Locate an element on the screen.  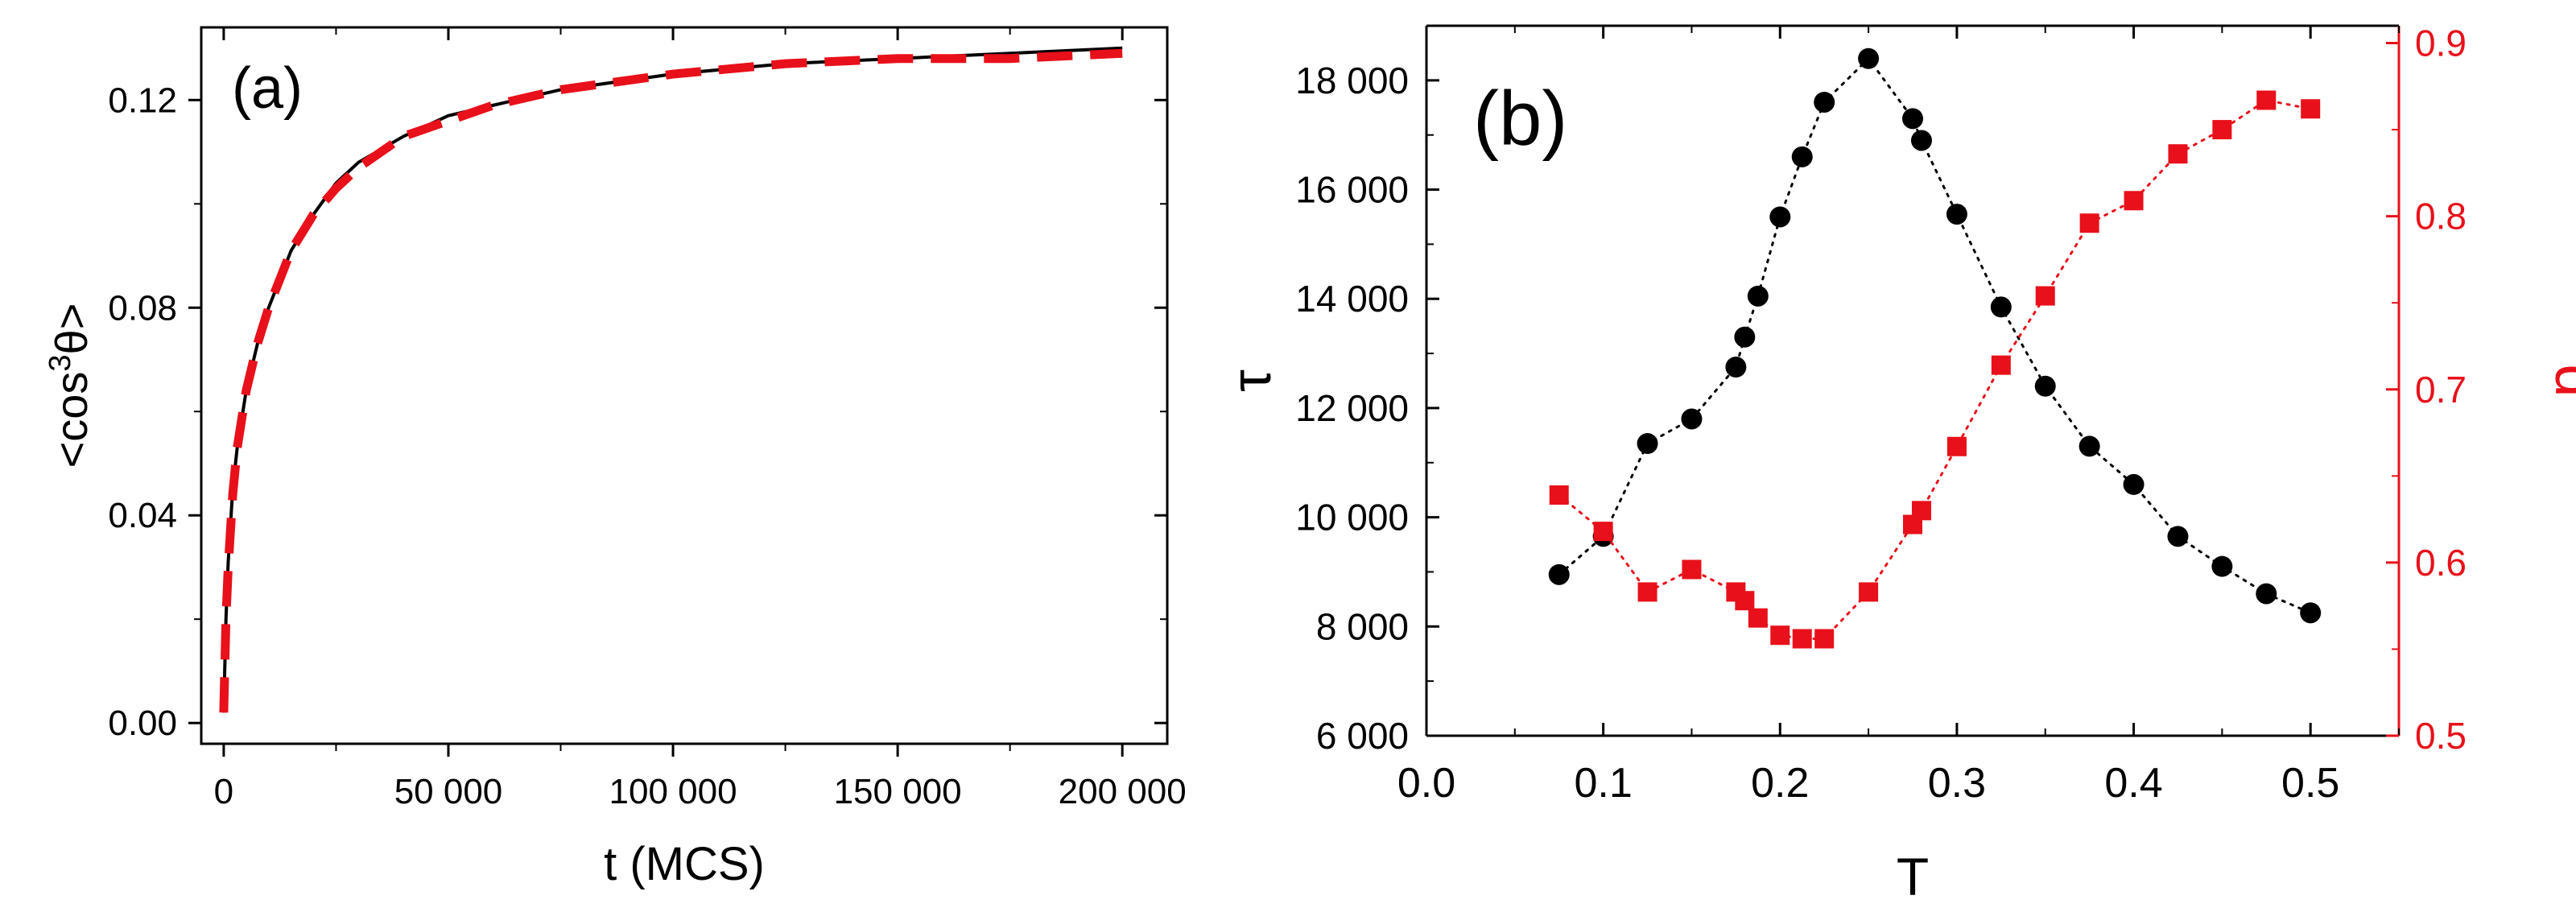
panel-a-label: (a) is located at coordinates (267, 88).